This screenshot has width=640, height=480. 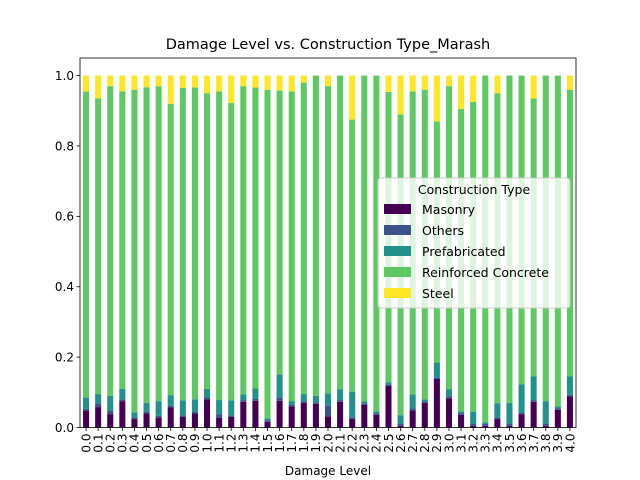 I want to click on legend-label: Reinforced Concrete, so click(x=485, y=272).